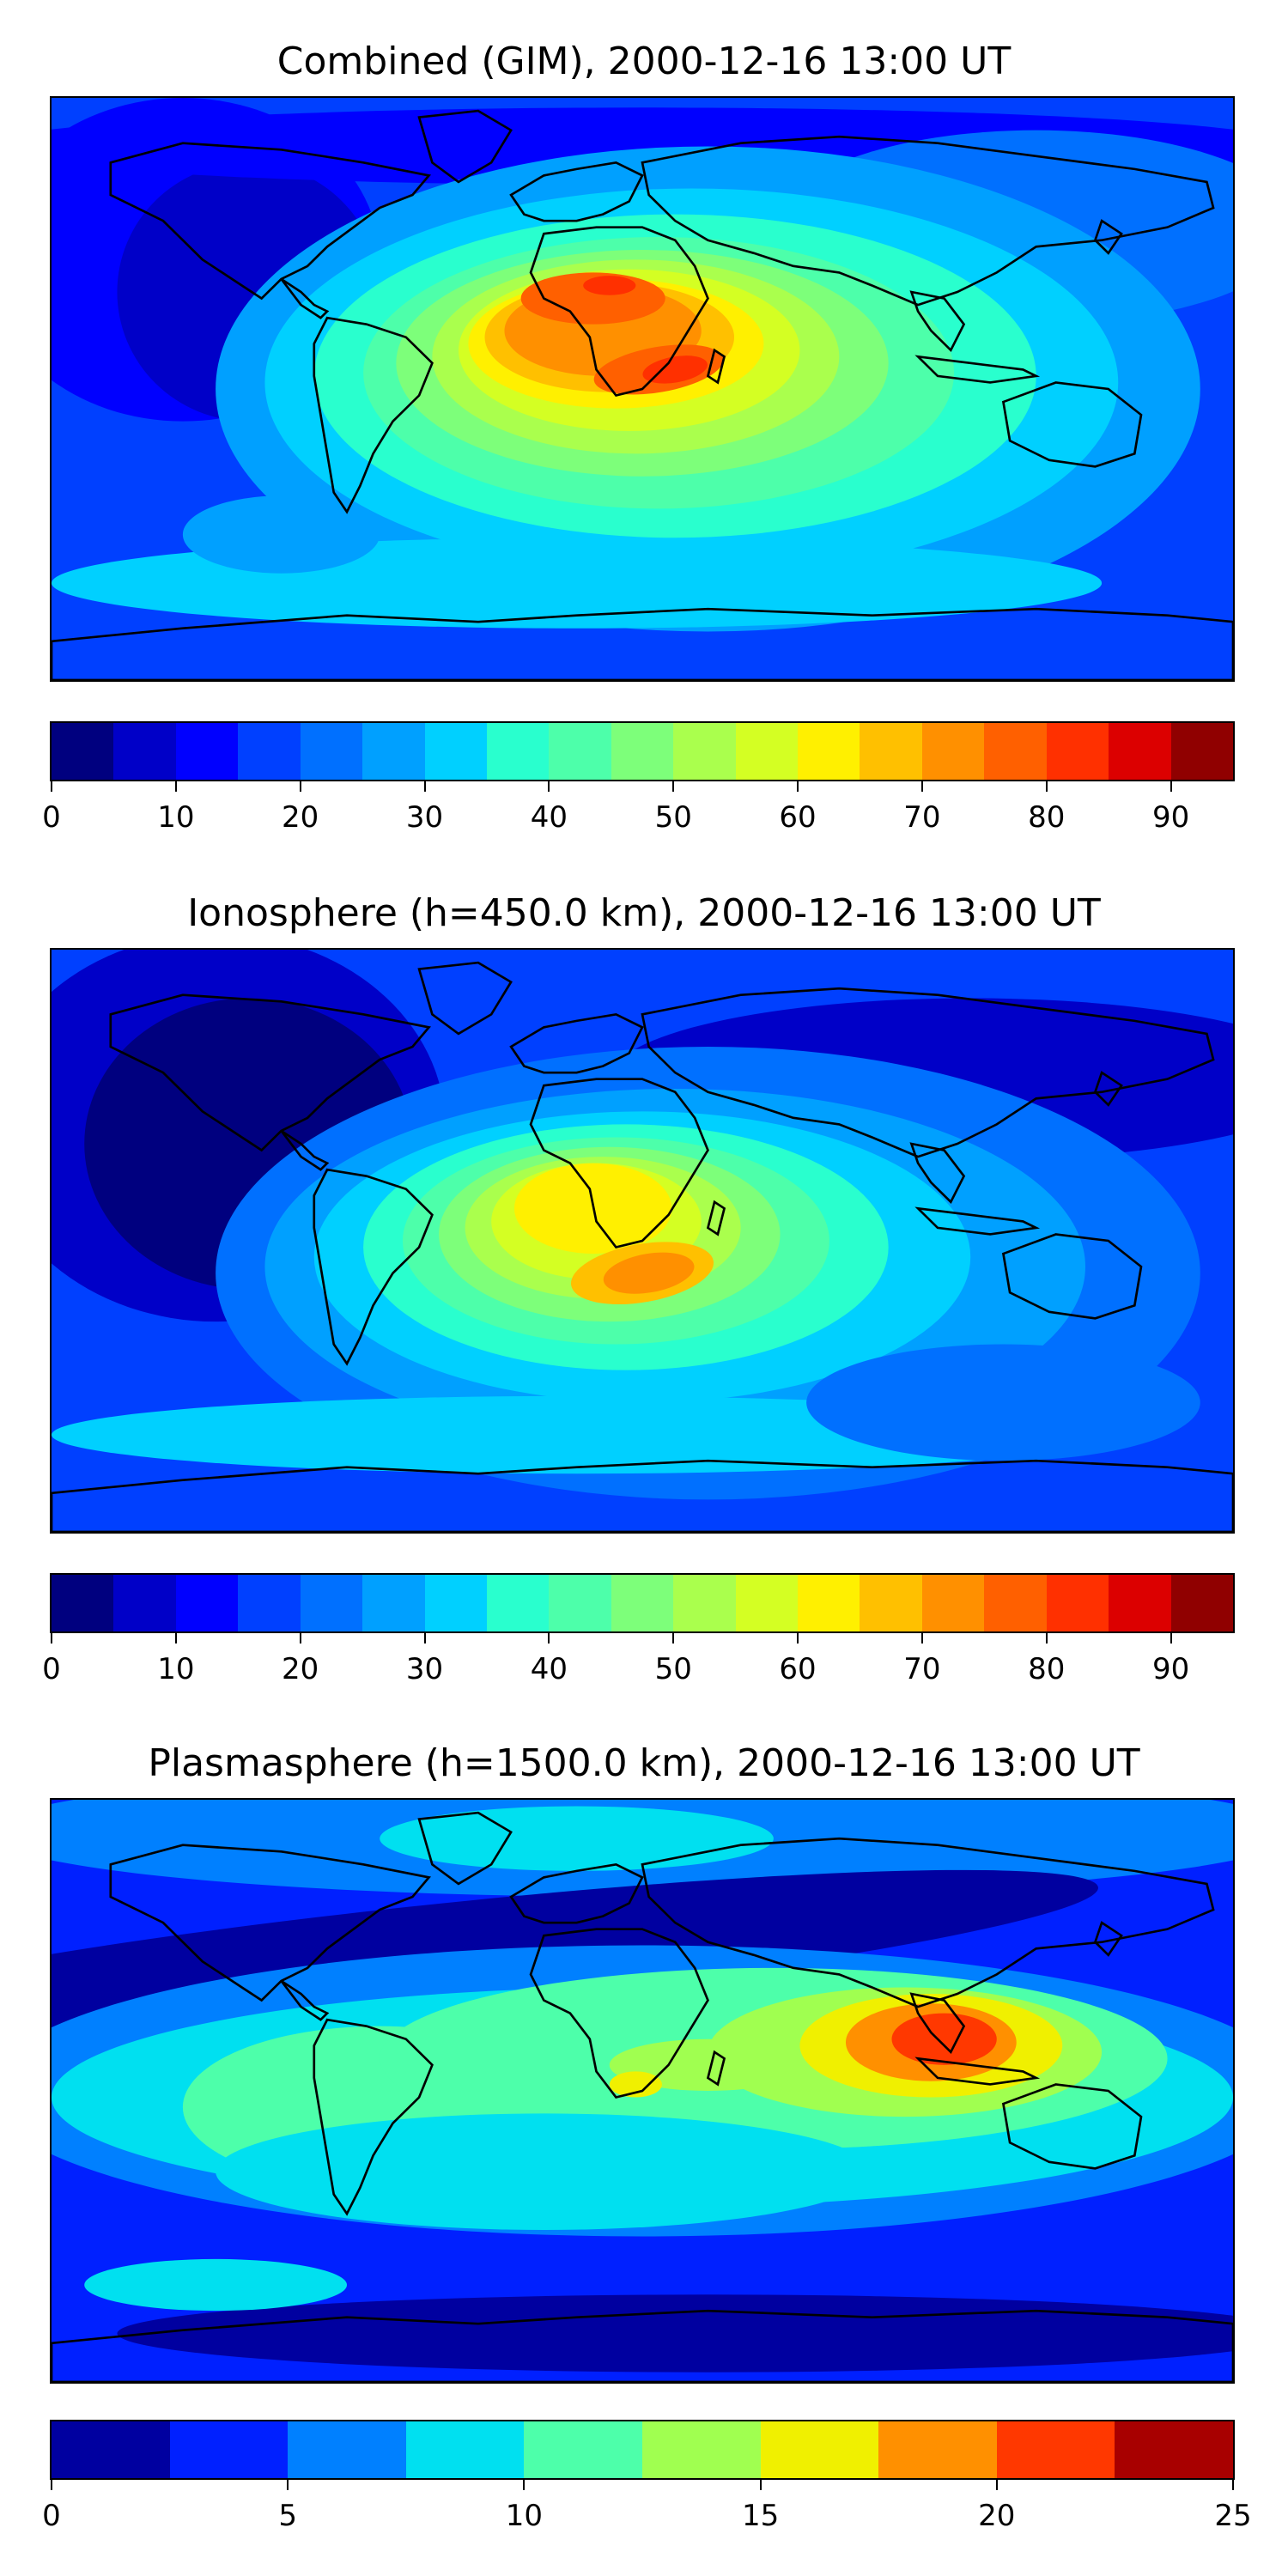  What do you see at coordinates (549, 817) in the screenshot?
I see `colorbar-tick-label: 40` at bounding box center [549, 817].